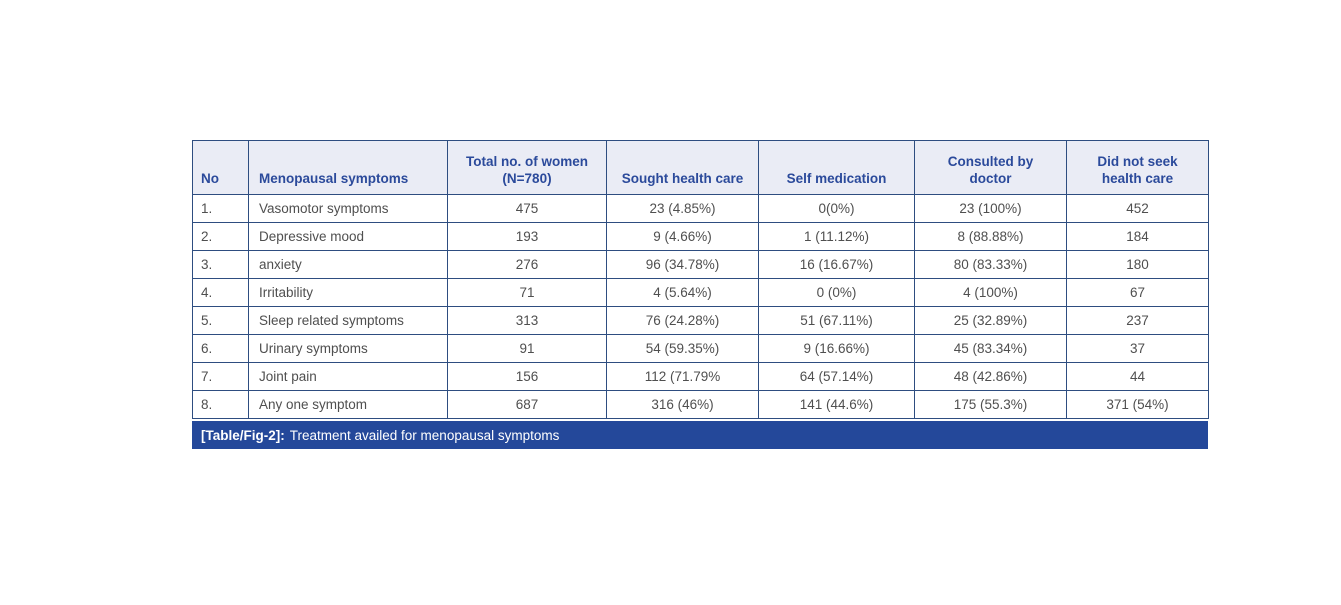 This screenshot has height=605, width=1341. What do you see at coordinates (1137, 167) in the screenshot?
I see `column-header-6: Did not seek health care` at bounding box center [1137, 167].